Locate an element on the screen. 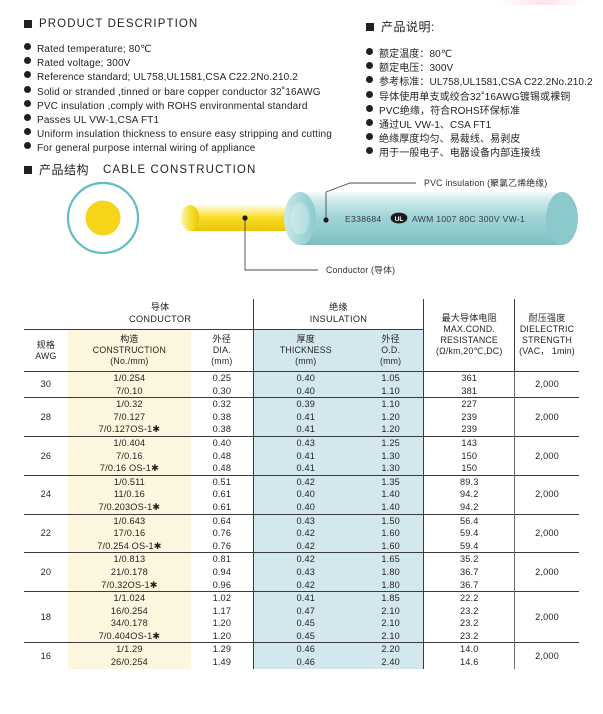  column-header-dia-cn: 外径 is located at coordinates (222, 339).